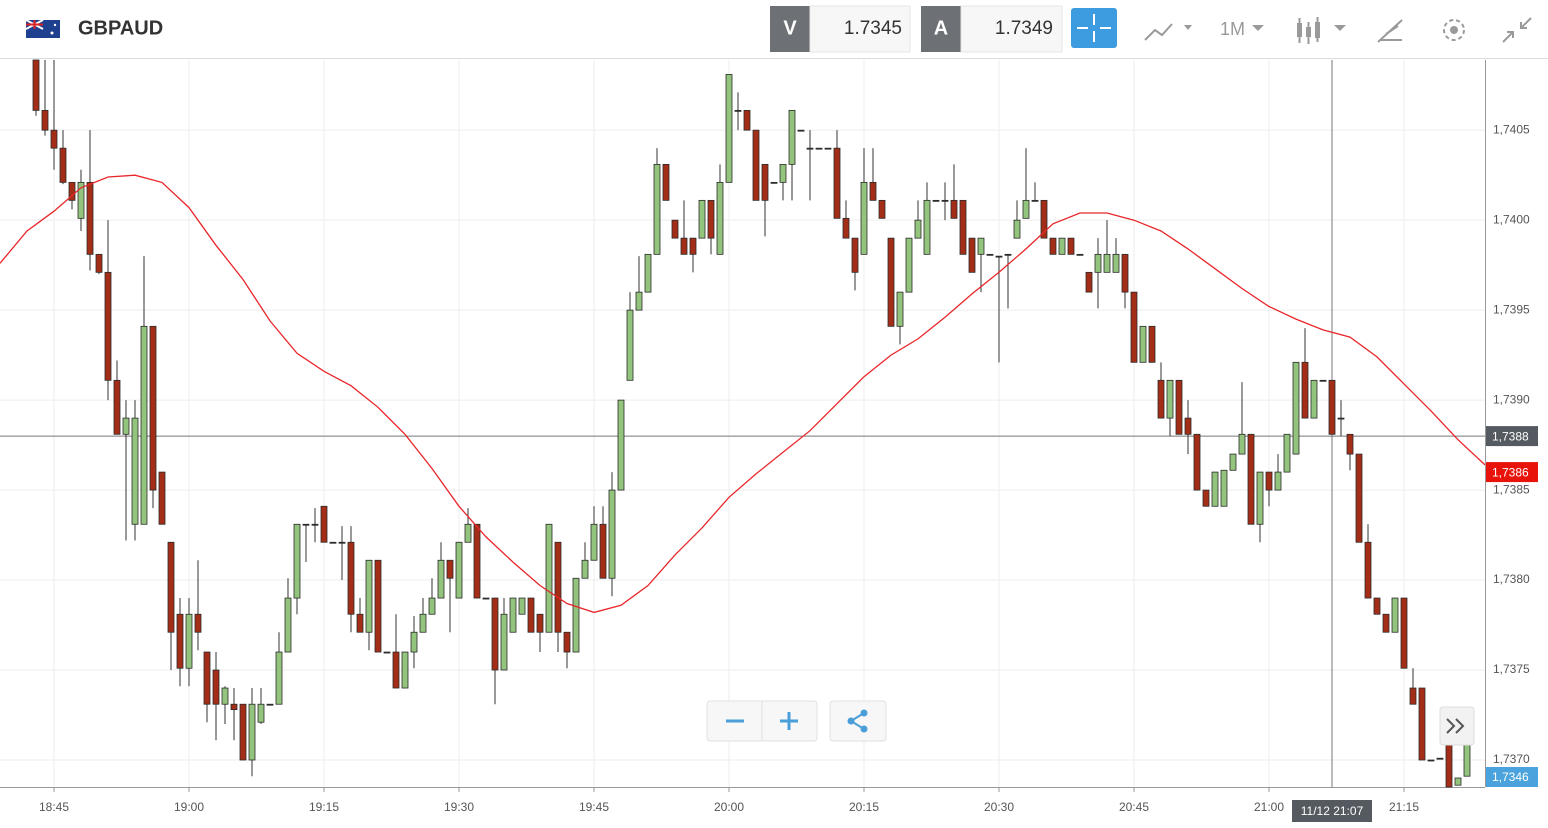 The height and width of the screenshot is (828, 1548). I want to click on sell-button, so click(790, 29).